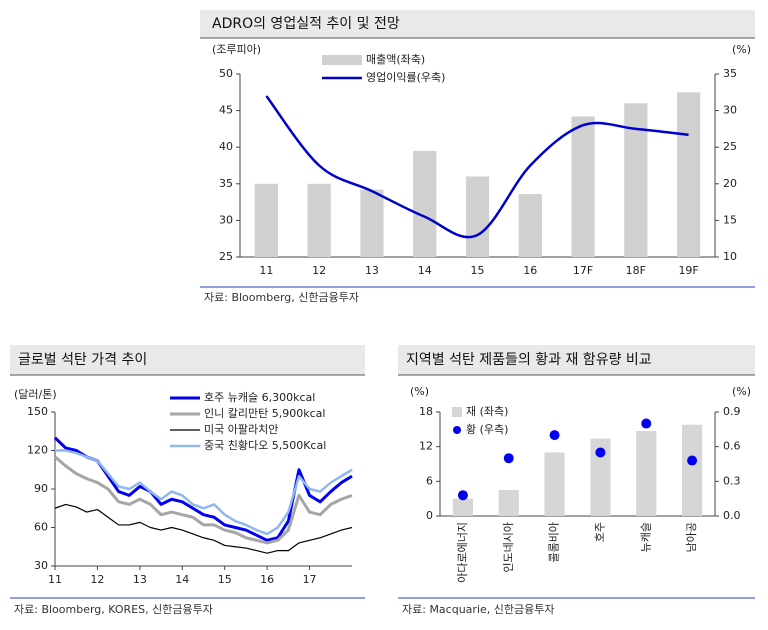 The image size is (768, 630). I want to click on y-tick-label: 90, so click(41, 488).